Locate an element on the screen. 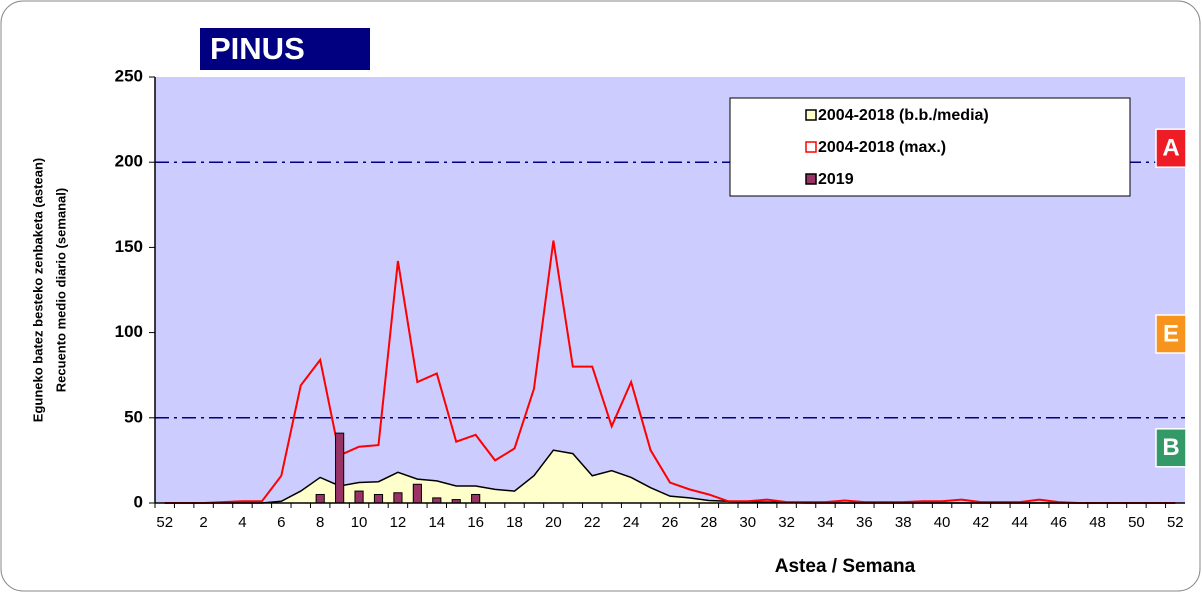  x-tick-label: 12 is located at coordinates (398, 522).